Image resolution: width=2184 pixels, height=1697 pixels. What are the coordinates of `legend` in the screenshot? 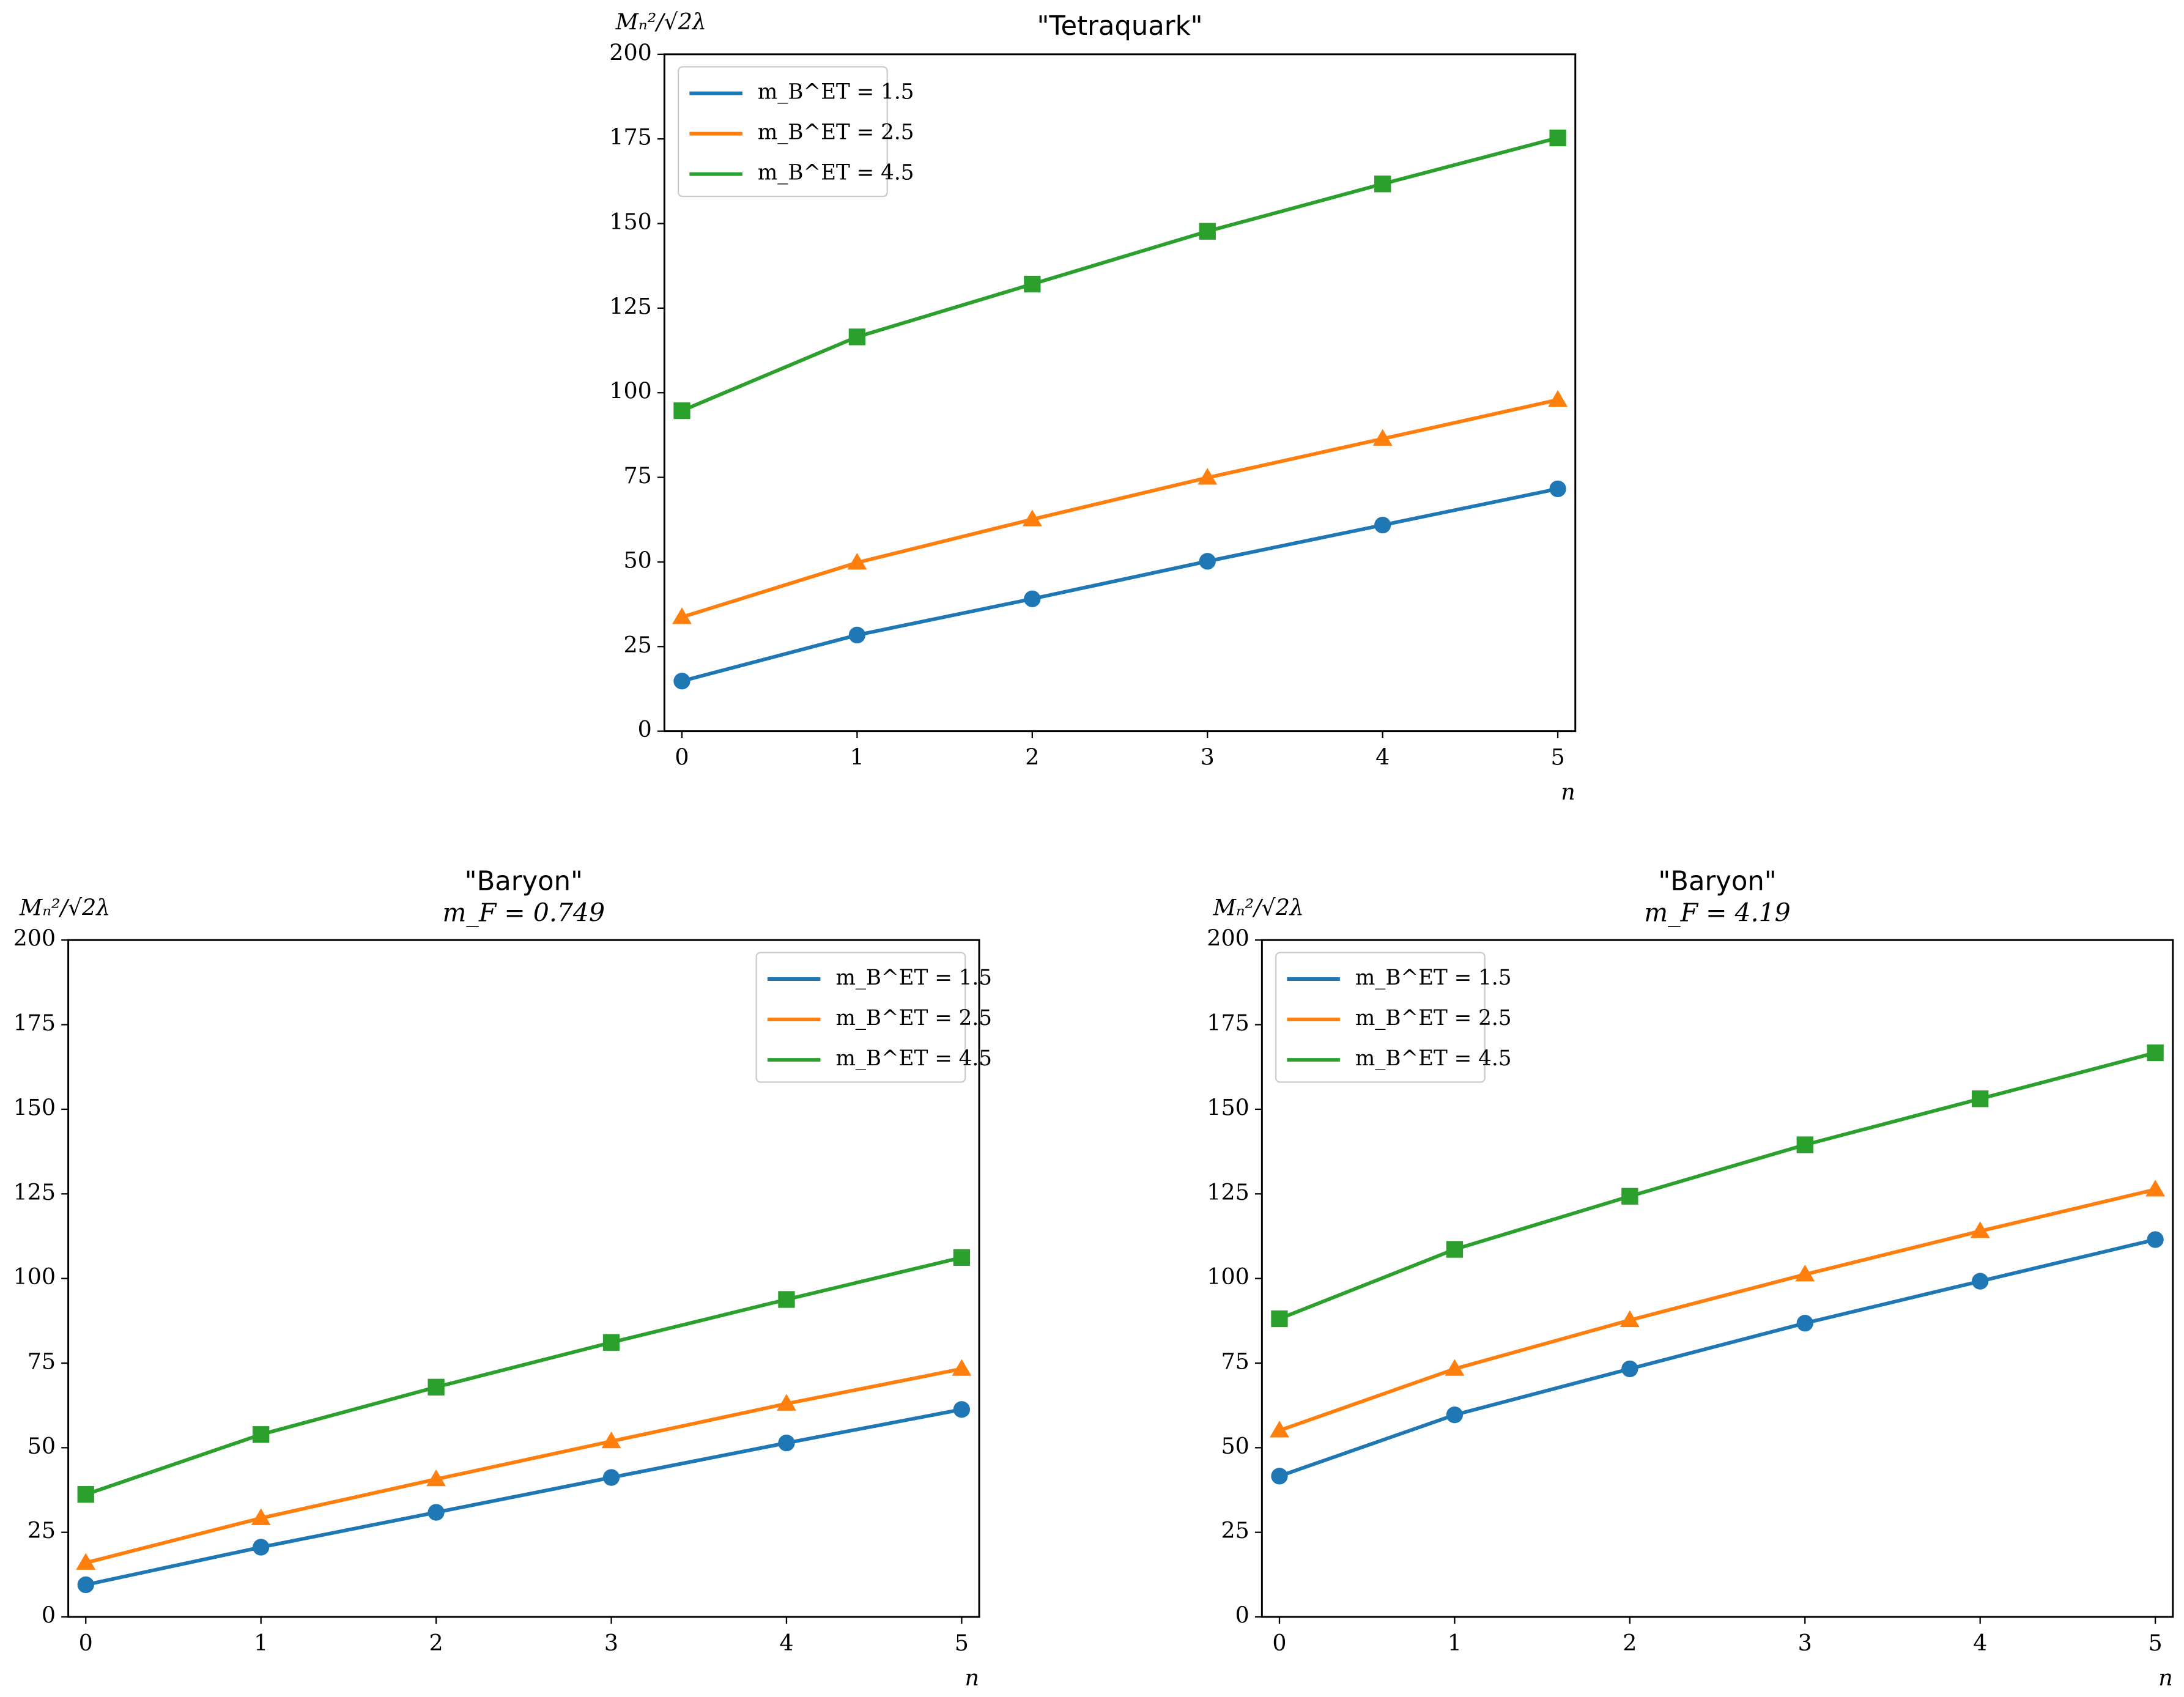 It's located at (860, 1017).